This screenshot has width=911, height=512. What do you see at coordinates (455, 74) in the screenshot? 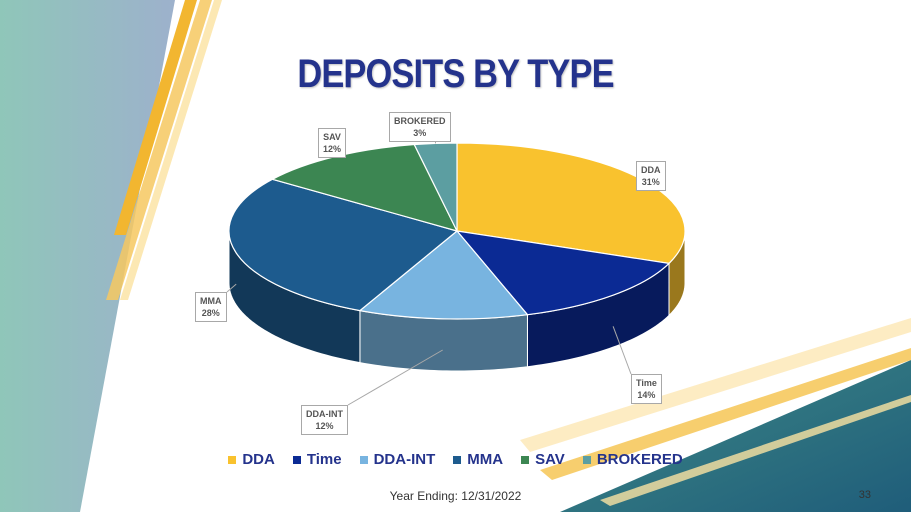
I see `page-title: DEPOSITS BY TYPE` at bounding box center [455, 74].